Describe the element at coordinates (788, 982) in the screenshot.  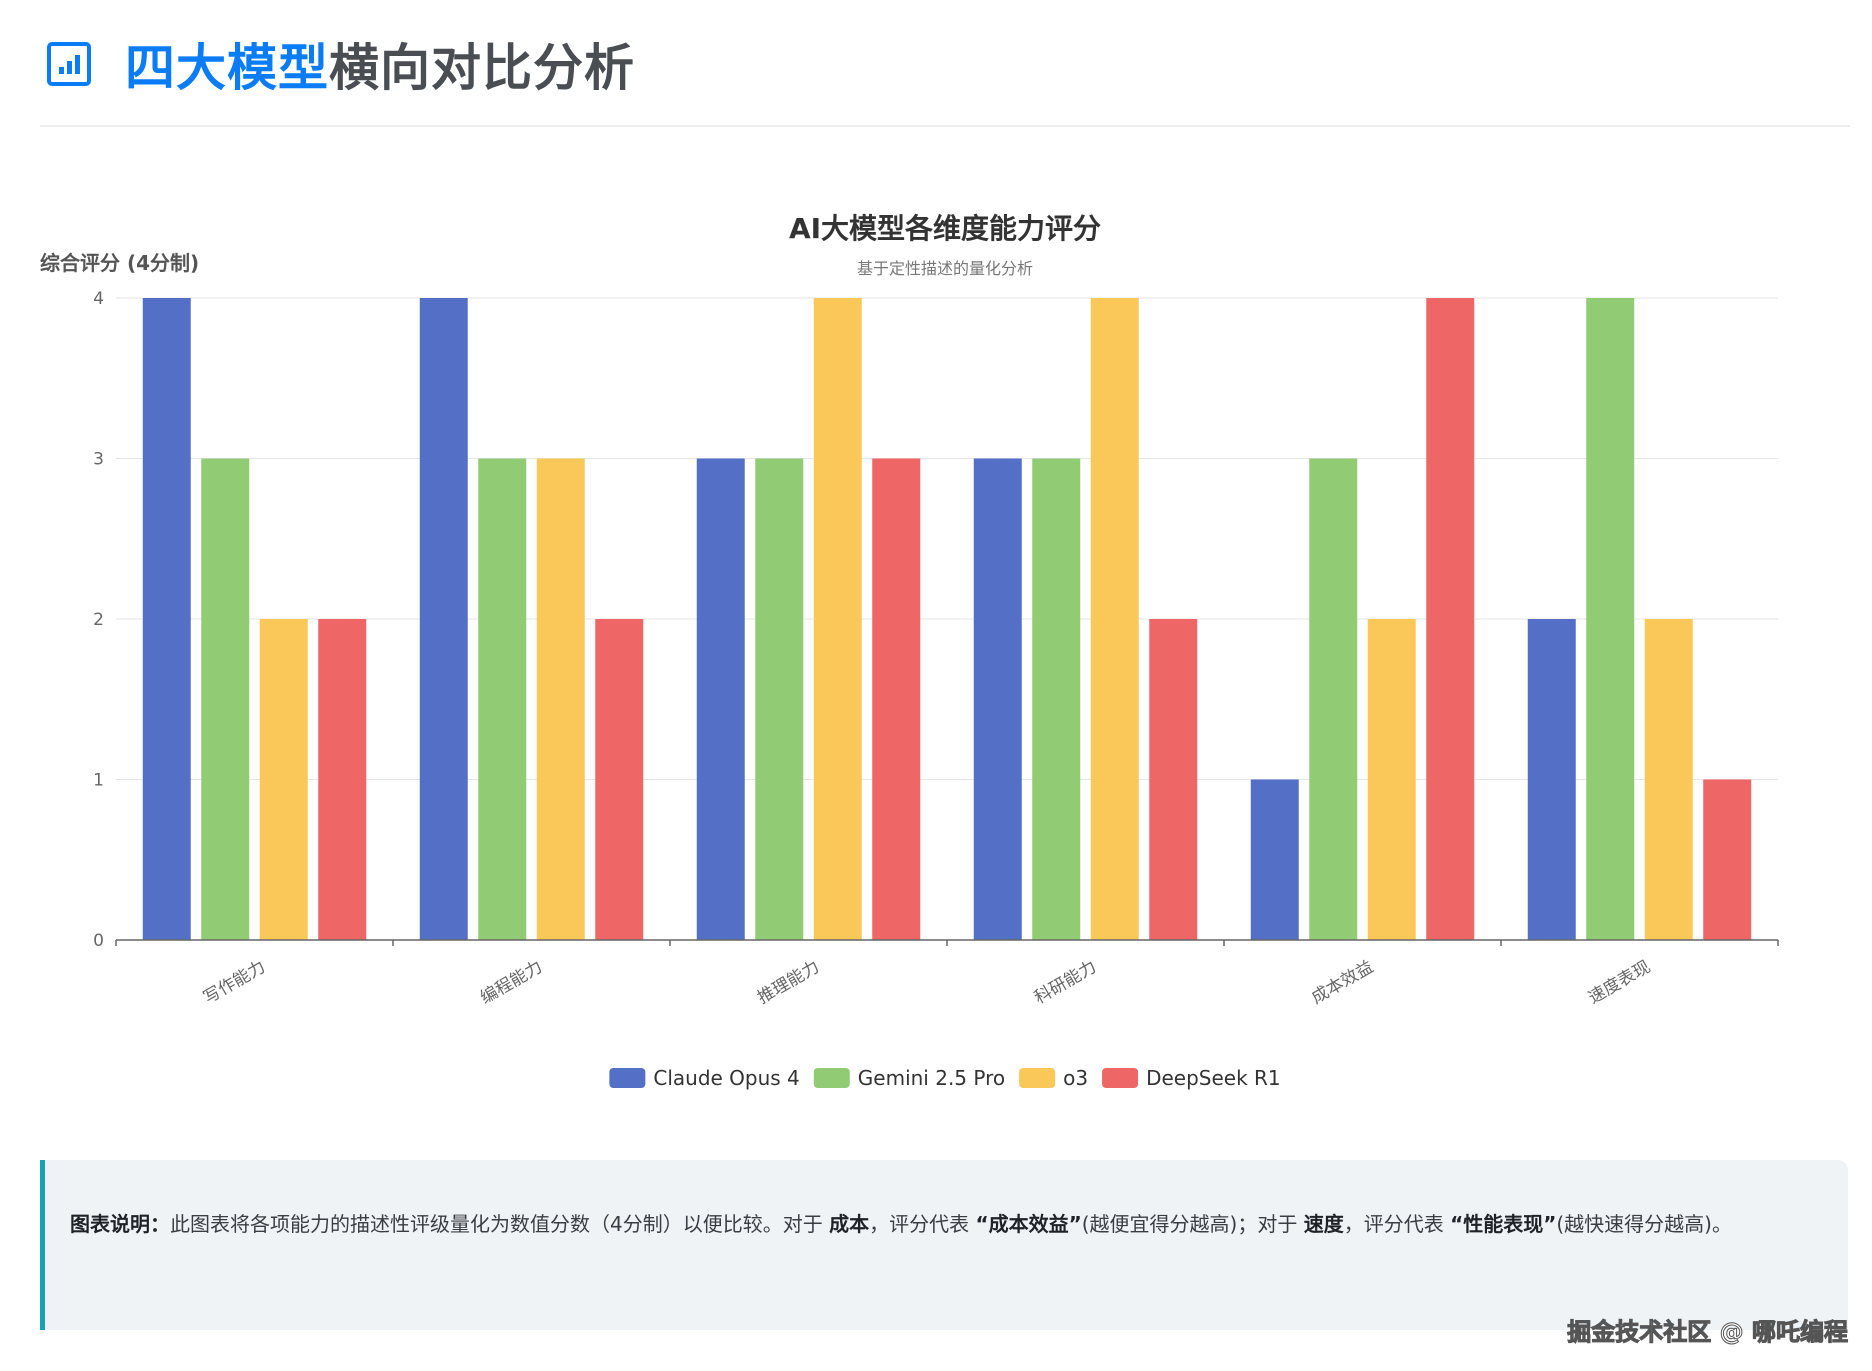
I see `x-tick-label: 推理能力` at that location.